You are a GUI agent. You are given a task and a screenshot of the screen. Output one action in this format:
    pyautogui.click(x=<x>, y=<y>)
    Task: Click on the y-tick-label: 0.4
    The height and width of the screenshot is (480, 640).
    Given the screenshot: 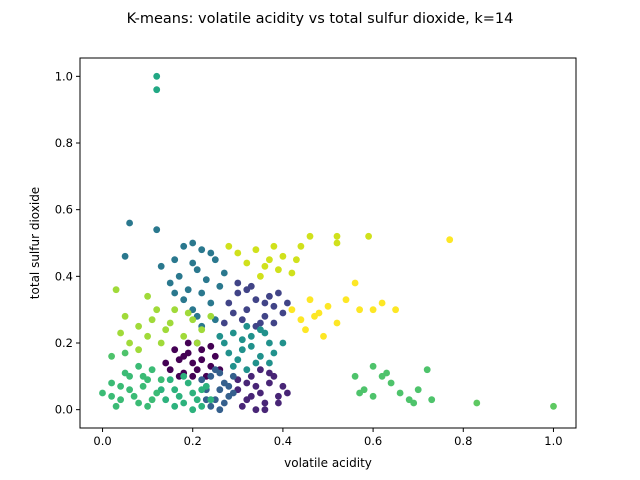 What is the action you would take?
    pyautogui.click(x=64, y=276)
    